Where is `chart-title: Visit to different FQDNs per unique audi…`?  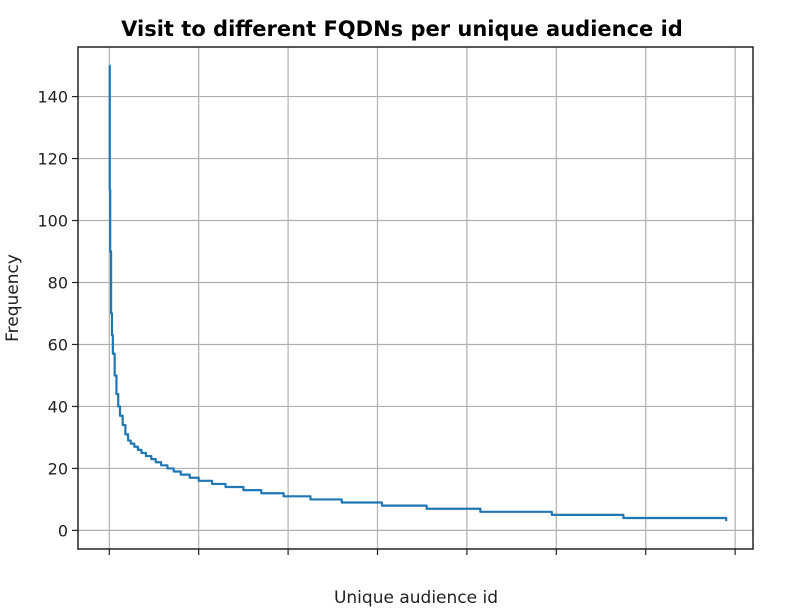
chart-title: Visit to different FQDNs per unique audi… is located at coordinates (402, 29).